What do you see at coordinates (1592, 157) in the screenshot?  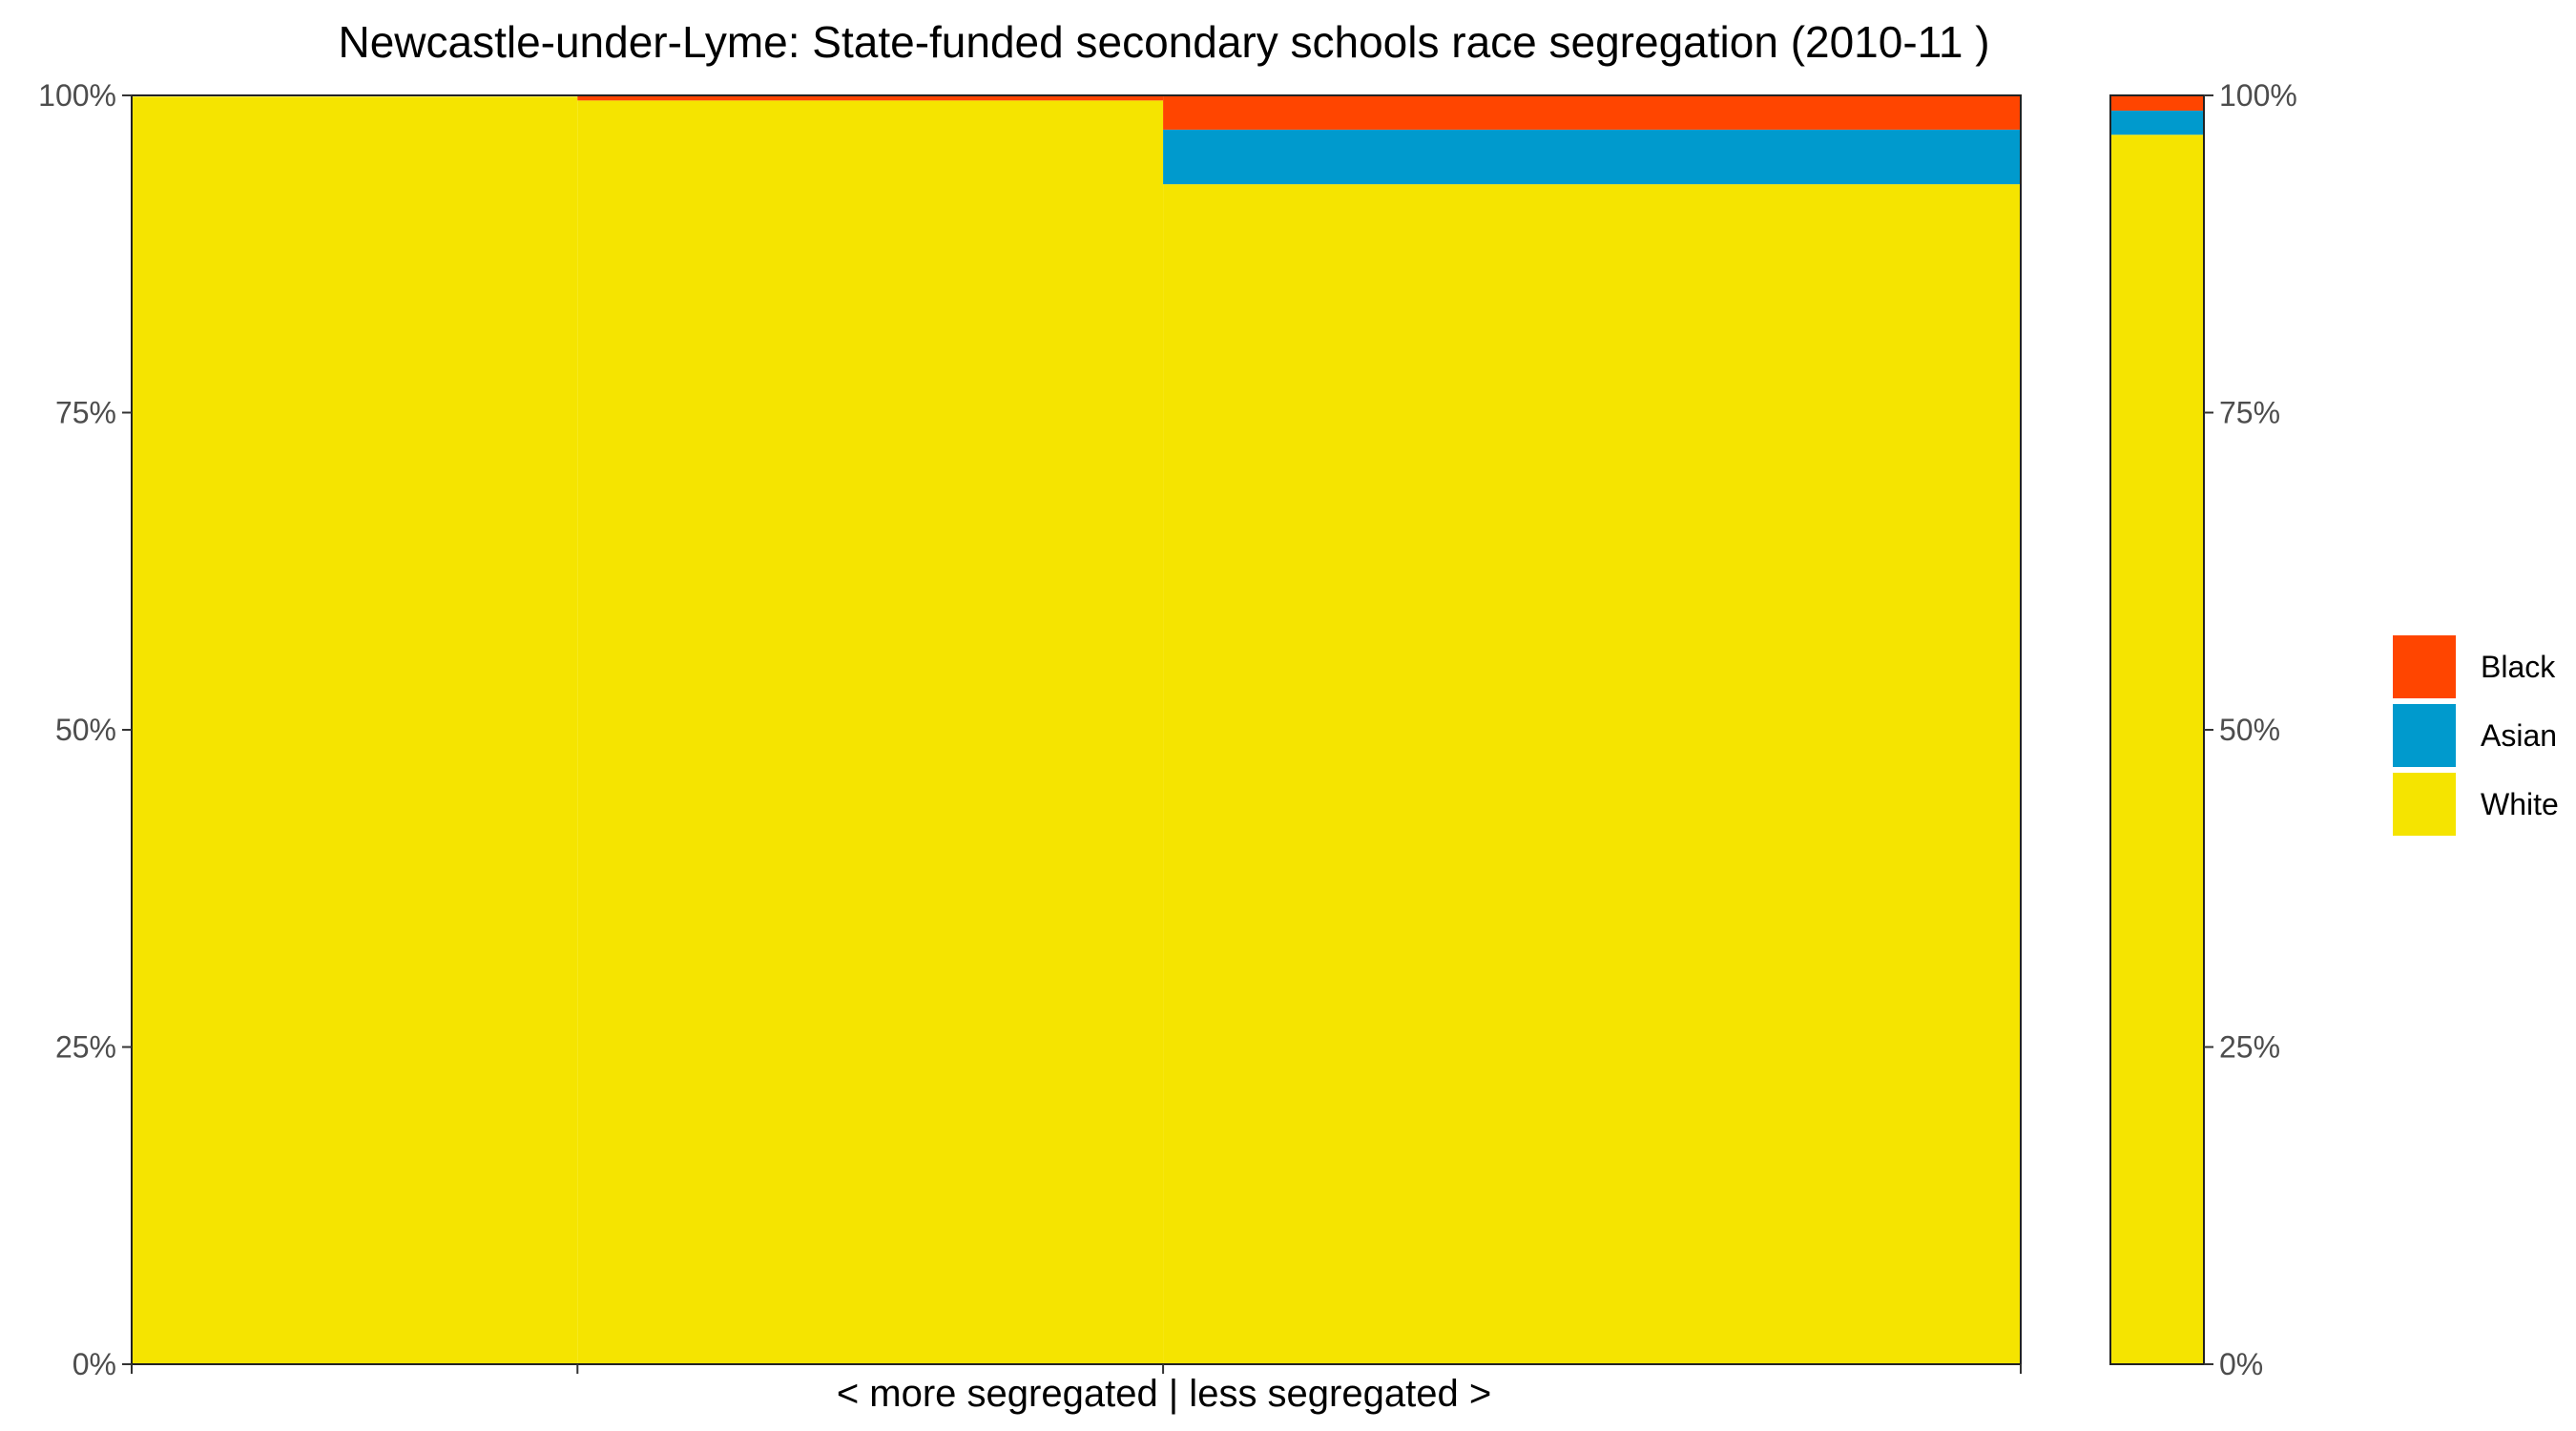 I see `bar-segment-3-asian` at bounding box center [1592, 157].